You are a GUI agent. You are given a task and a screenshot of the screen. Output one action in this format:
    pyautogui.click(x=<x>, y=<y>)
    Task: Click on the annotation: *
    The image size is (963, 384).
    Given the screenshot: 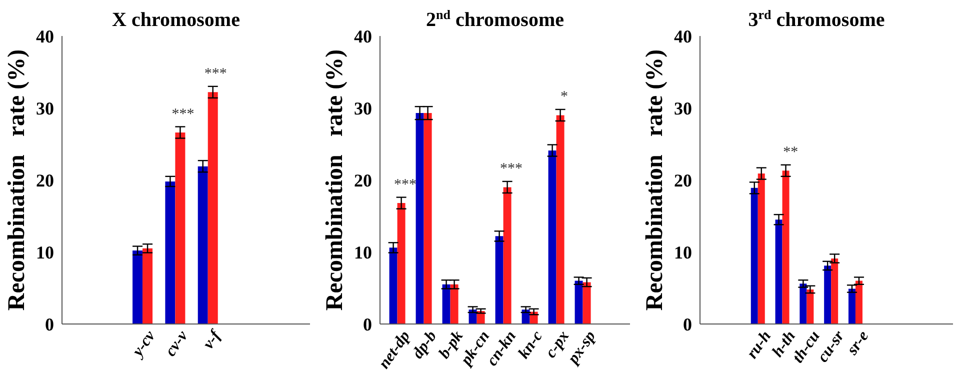 What is the action you would take?
    pyautogui.click(x=564, y=97)
    